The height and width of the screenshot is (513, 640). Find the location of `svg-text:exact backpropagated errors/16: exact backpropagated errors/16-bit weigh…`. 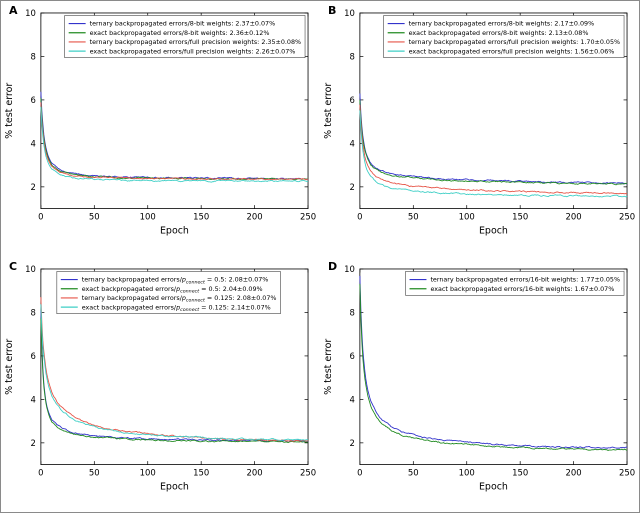

svg-text:exact backpropagated errors/16: exact backpropagated errors/16-bit weigh… is located at coordinates (522, 288).